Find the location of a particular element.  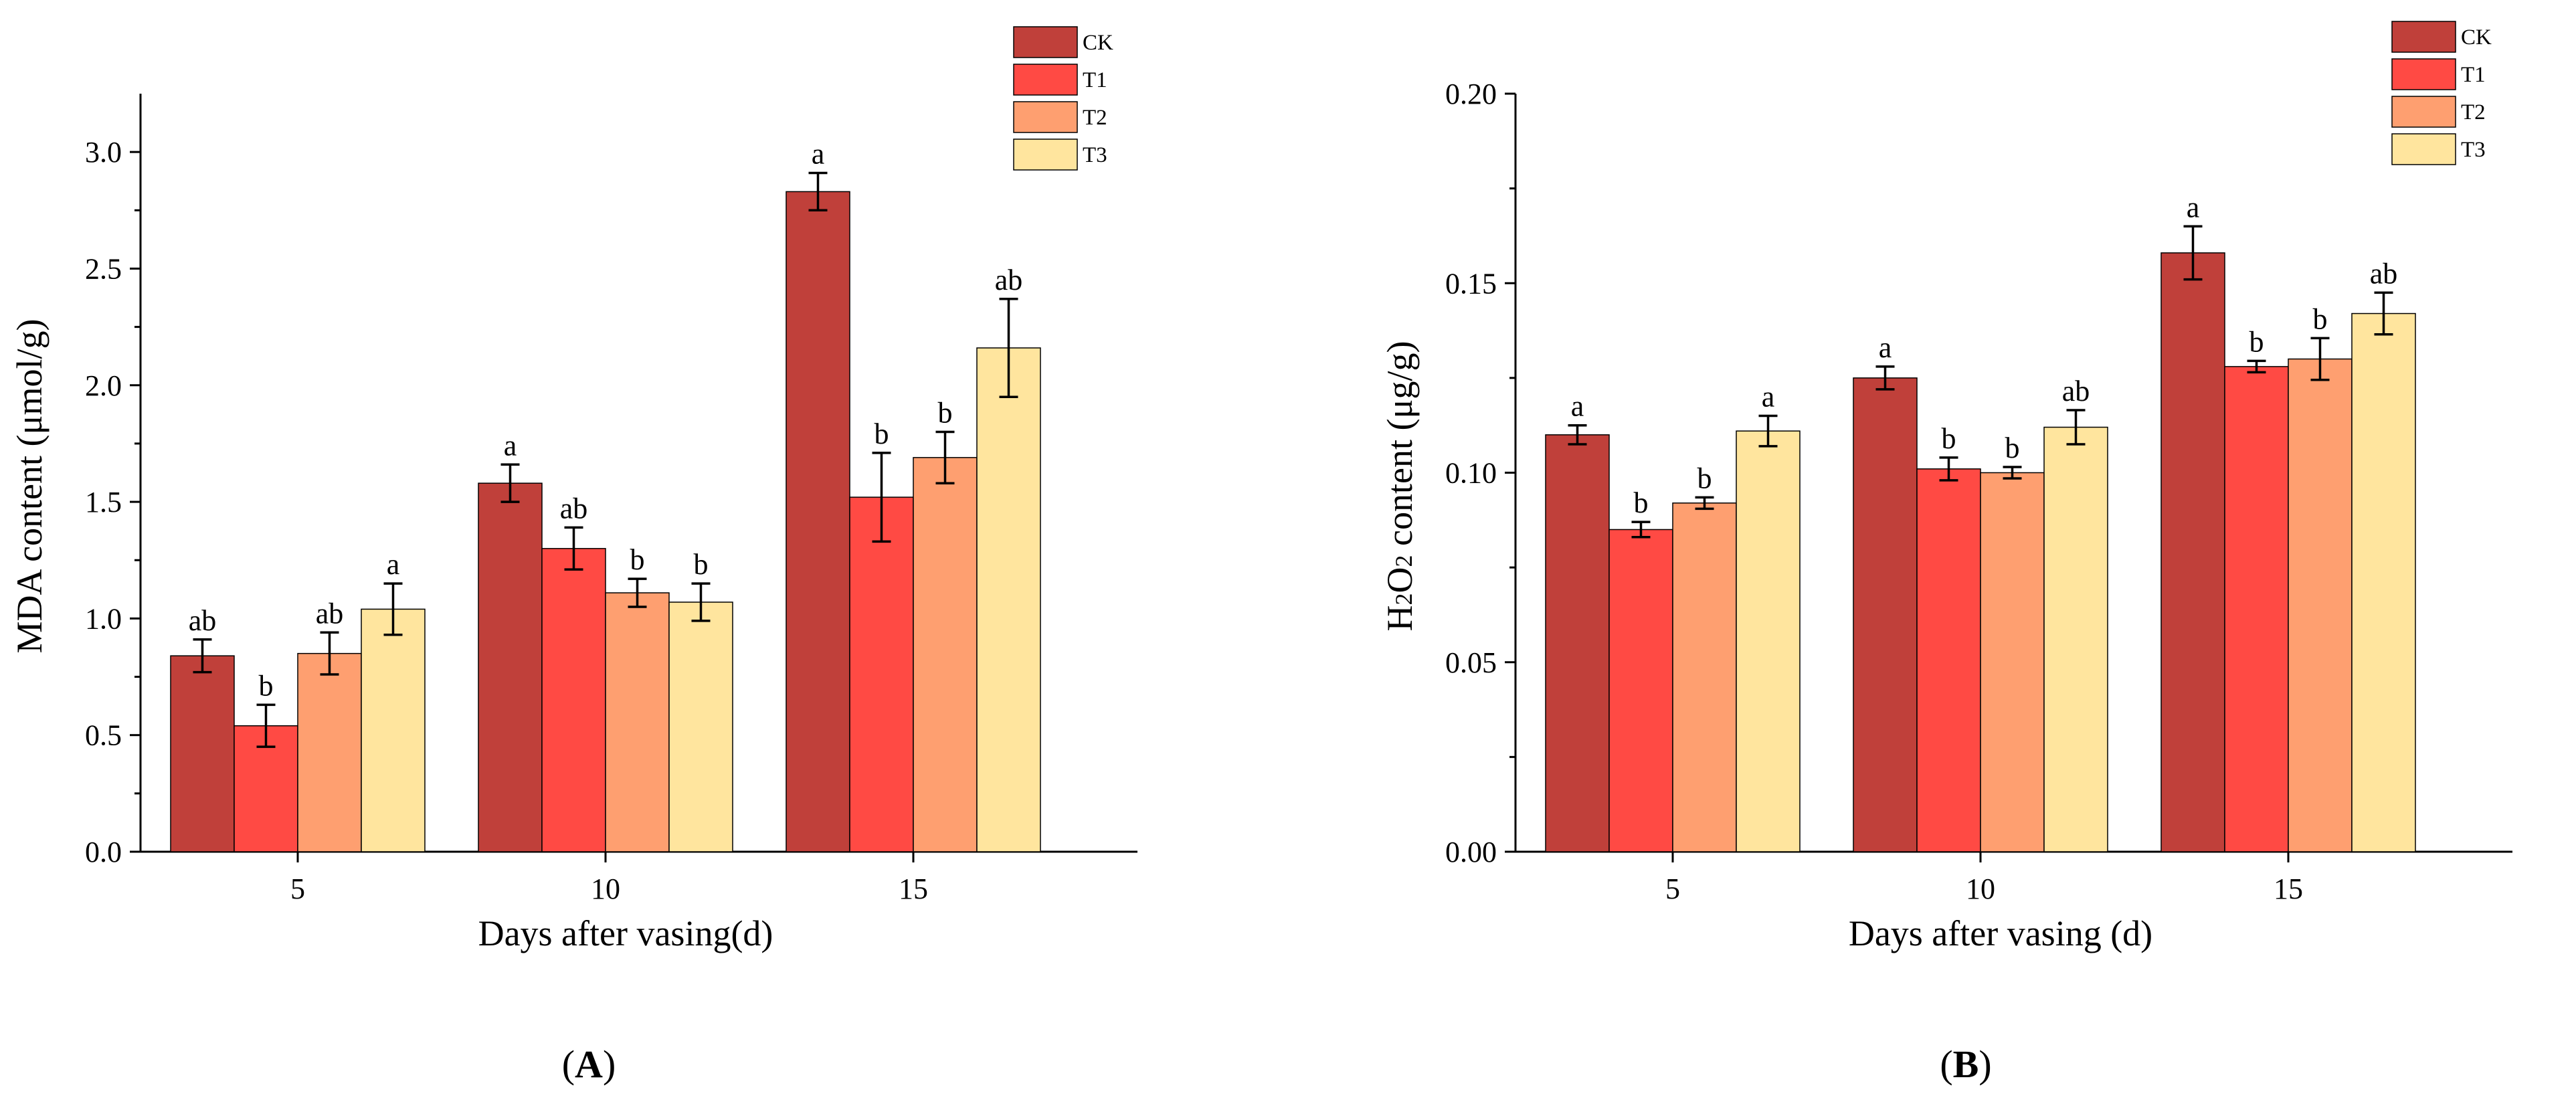

panel-label: (A) is located at coordinates (589, 1064).